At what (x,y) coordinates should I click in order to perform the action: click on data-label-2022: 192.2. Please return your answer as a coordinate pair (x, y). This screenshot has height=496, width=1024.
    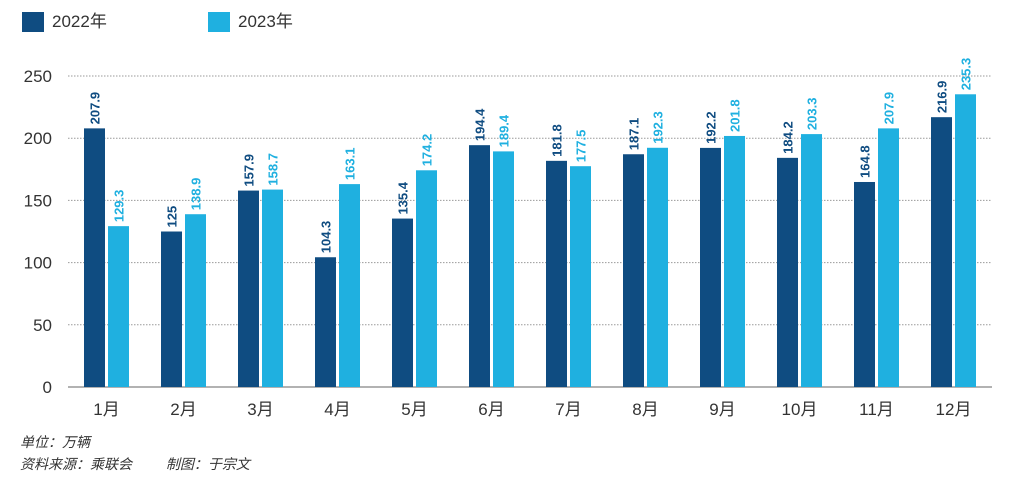
    Looking at the image, I should click on (711, 127).